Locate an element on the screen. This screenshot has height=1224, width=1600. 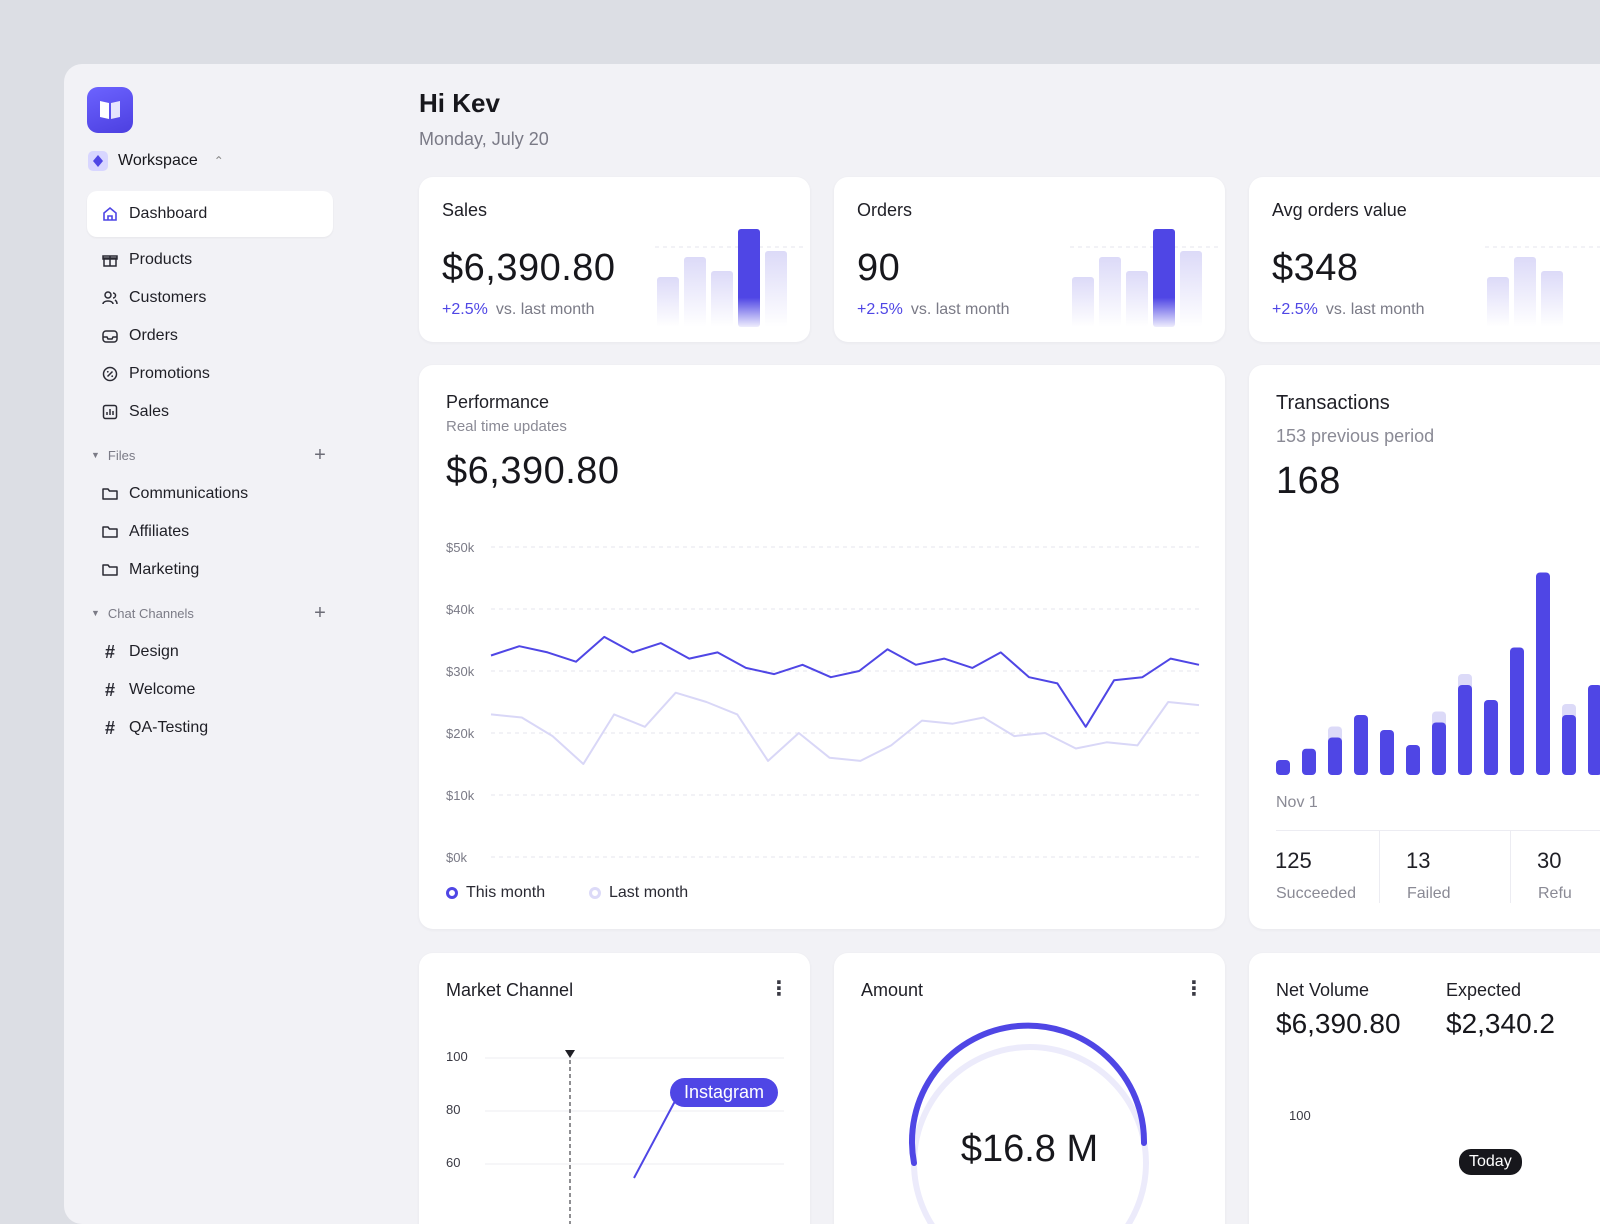
sidebar-item-communications: Communications is located at coordinates (210, 494).